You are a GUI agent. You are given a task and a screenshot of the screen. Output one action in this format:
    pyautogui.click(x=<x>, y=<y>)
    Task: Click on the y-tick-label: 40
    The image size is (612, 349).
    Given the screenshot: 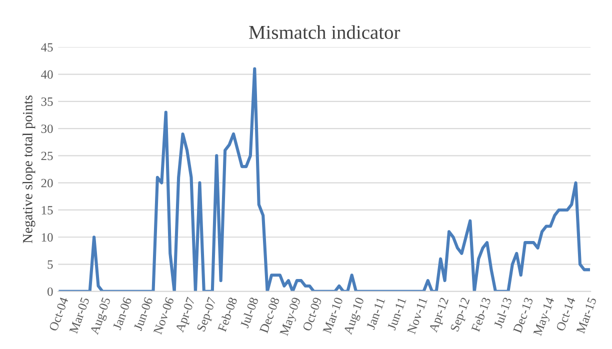 What is the action you would take?
    pyautogui.click(x=47, y=74)
    